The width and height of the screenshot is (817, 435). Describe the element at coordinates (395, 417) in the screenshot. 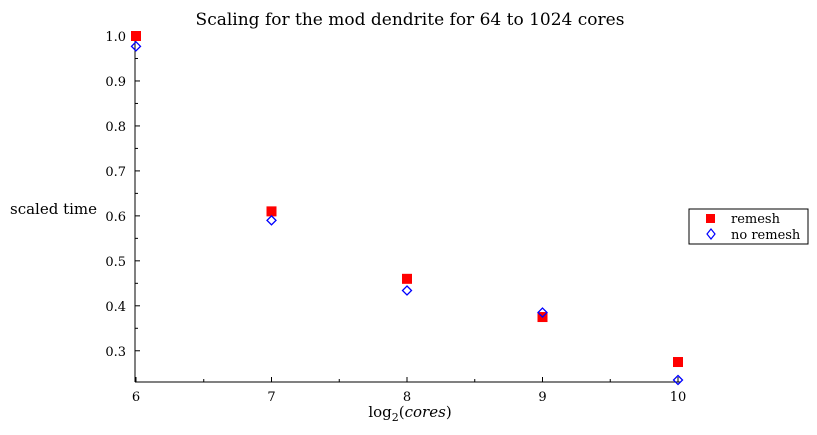

I see `x-axis-label-subscript: 2` at that location.